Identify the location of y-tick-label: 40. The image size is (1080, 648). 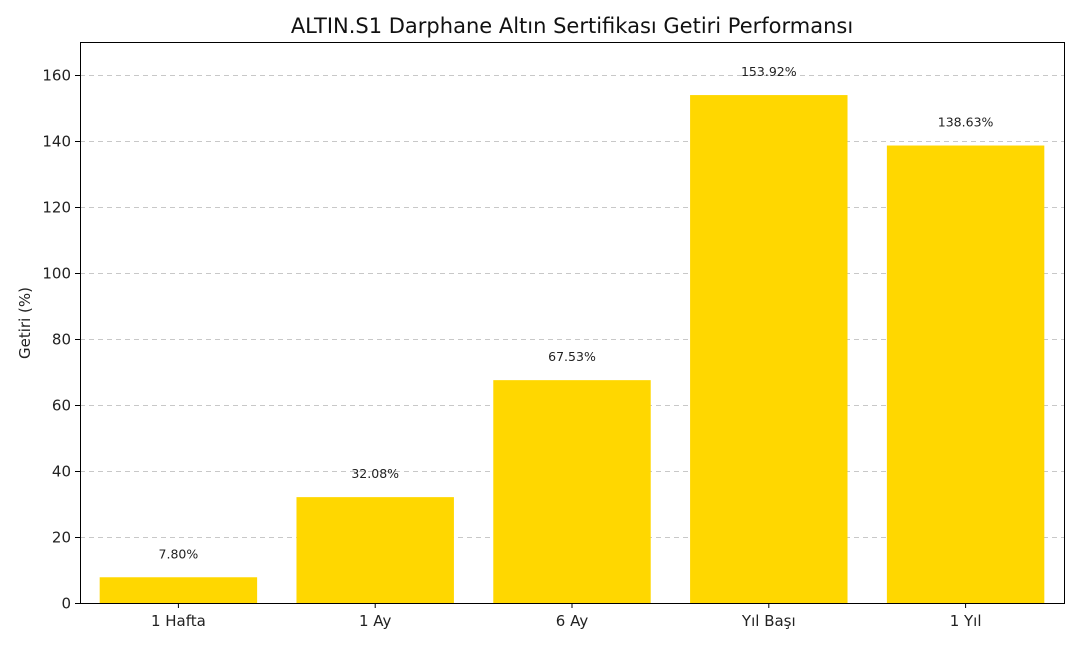
(61, 472).